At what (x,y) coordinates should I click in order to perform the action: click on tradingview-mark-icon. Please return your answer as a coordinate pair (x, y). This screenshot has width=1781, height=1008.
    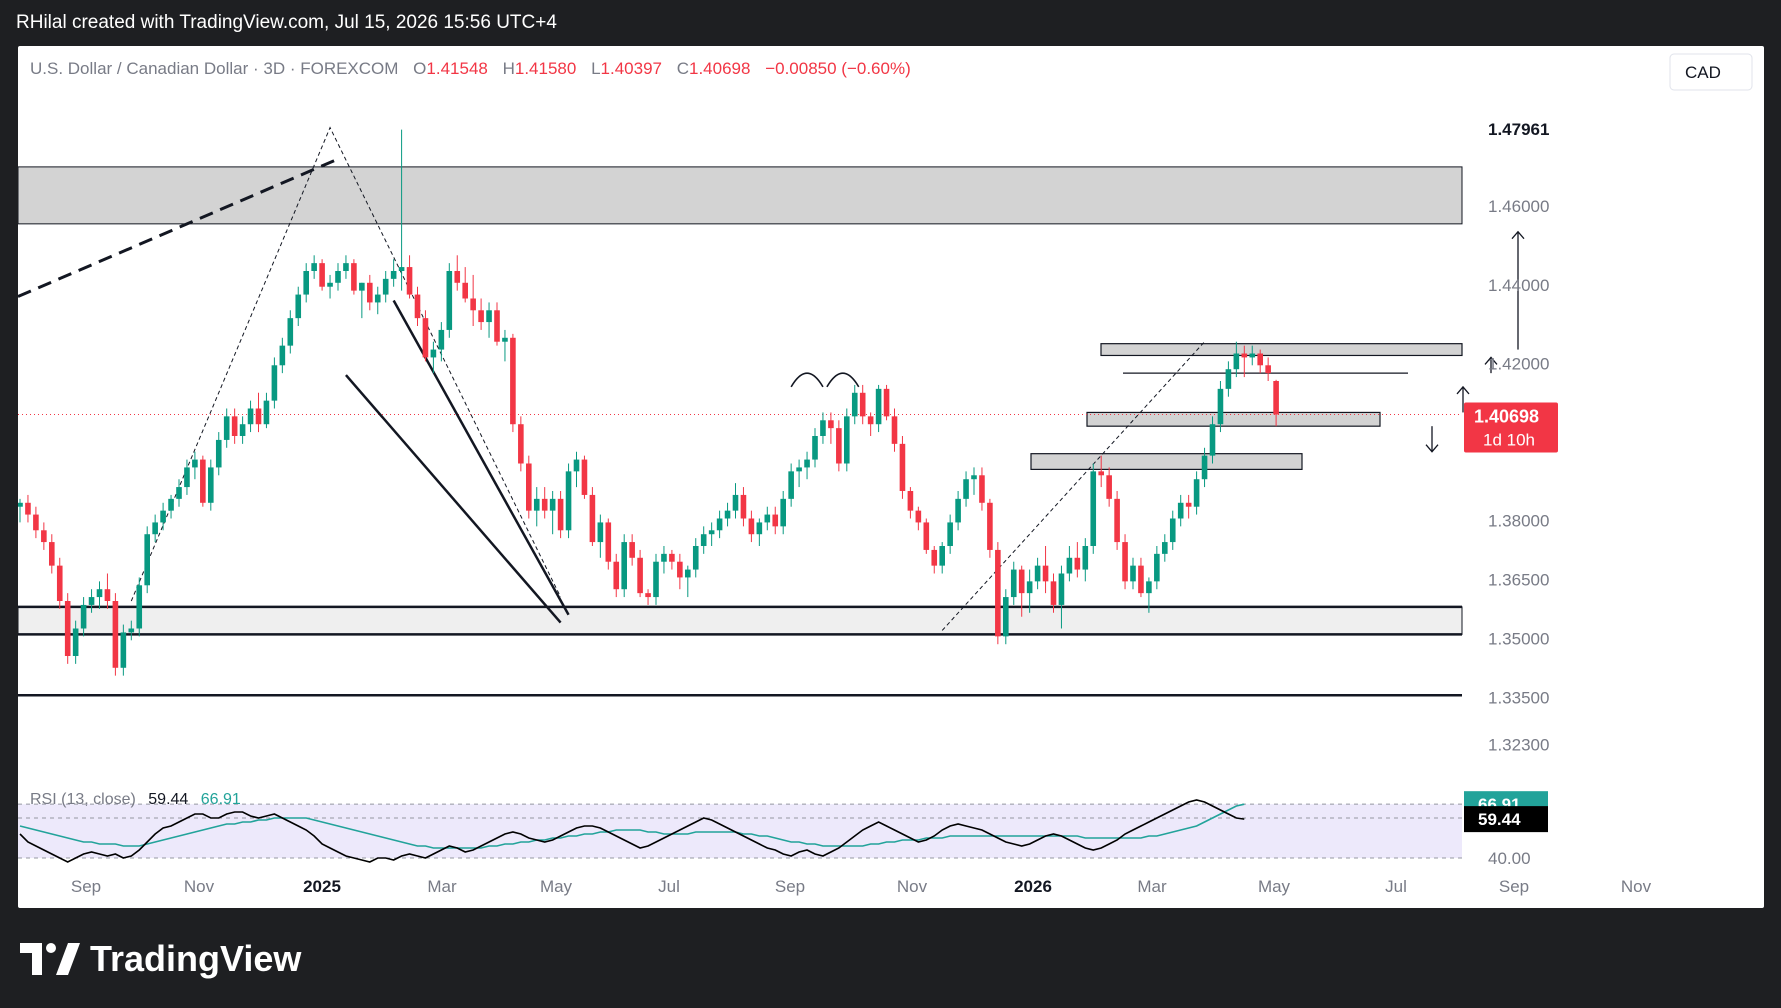
    Looking at the image, I should click on (50, 959).